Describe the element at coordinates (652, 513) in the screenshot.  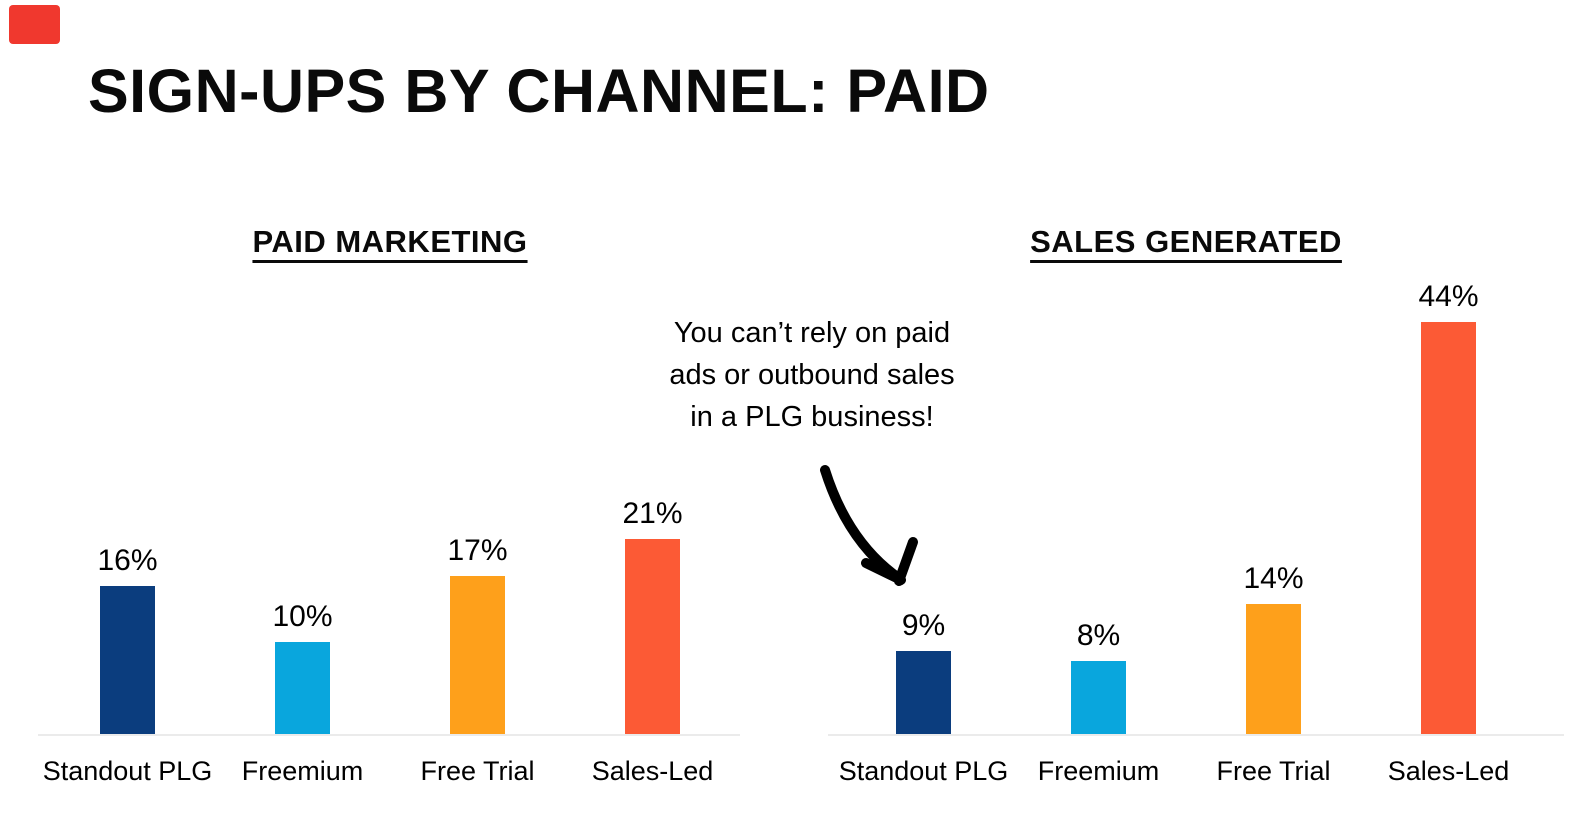
I see `bar-value-label-sales-led: 21%` at that location.